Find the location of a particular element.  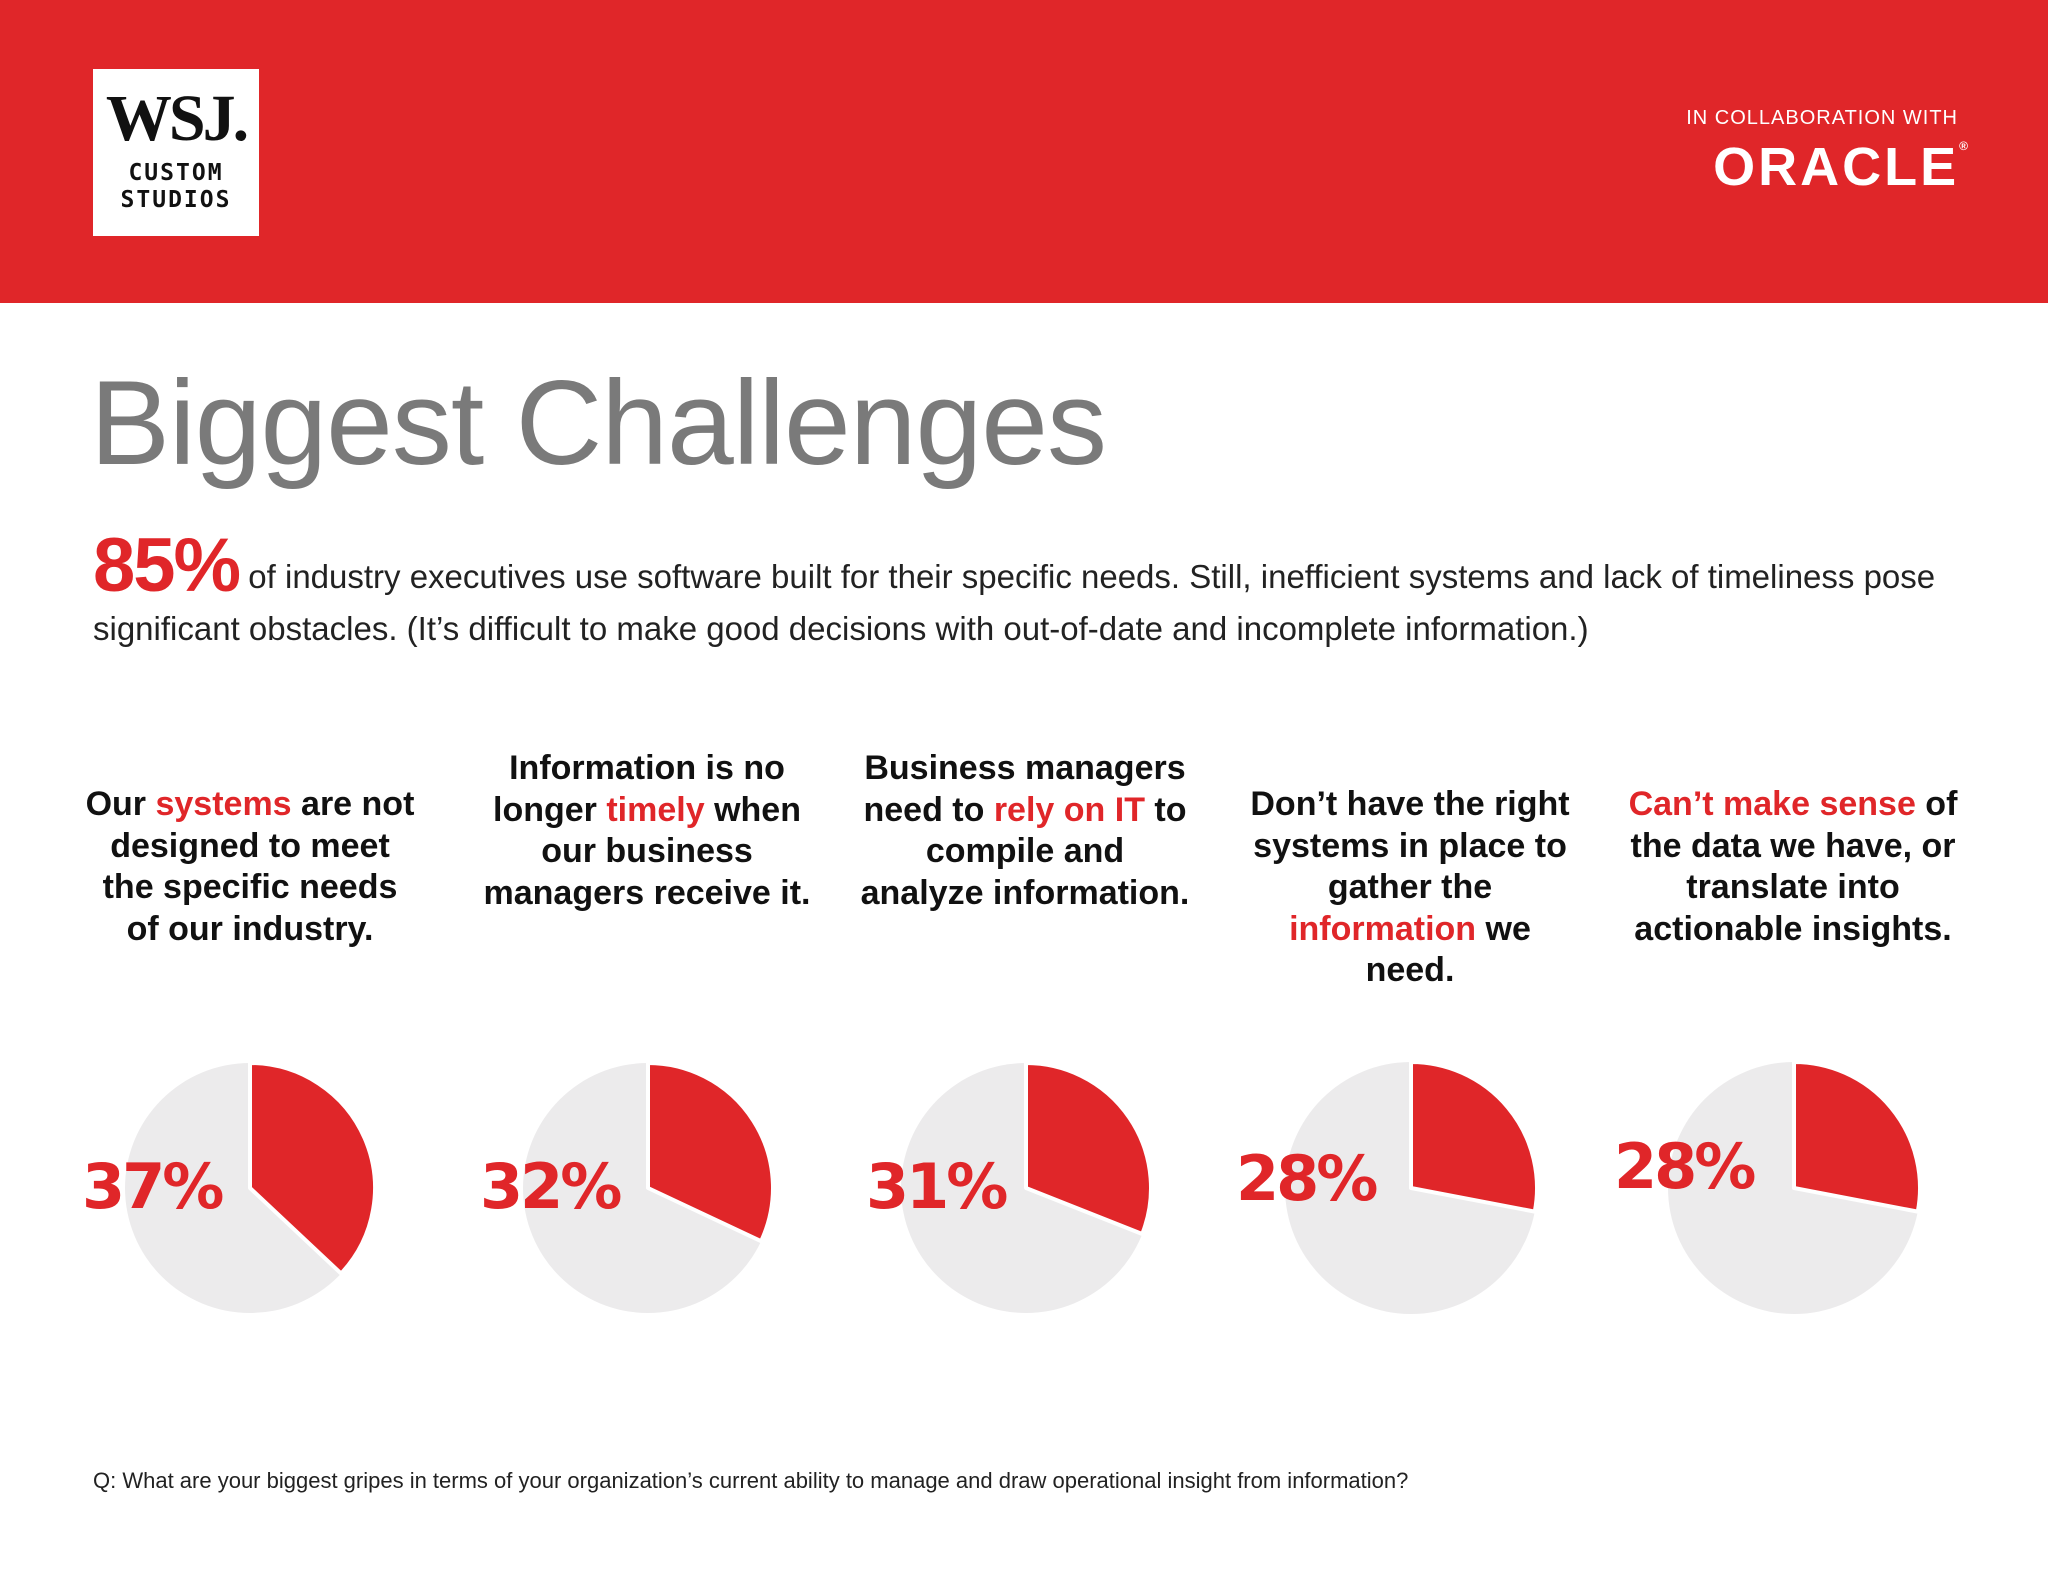

oracle-logo-text: ORACLE is located at coordinates (1836, 167).